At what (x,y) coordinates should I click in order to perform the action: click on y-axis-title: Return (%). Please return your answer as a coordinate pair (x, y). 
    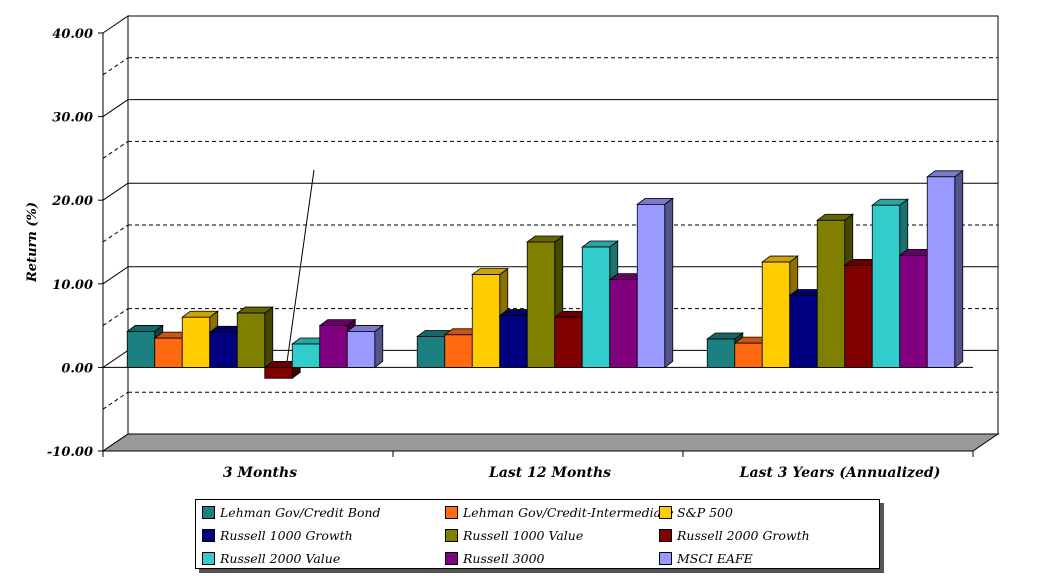
    Looking at the image, I should click on (32, 242).